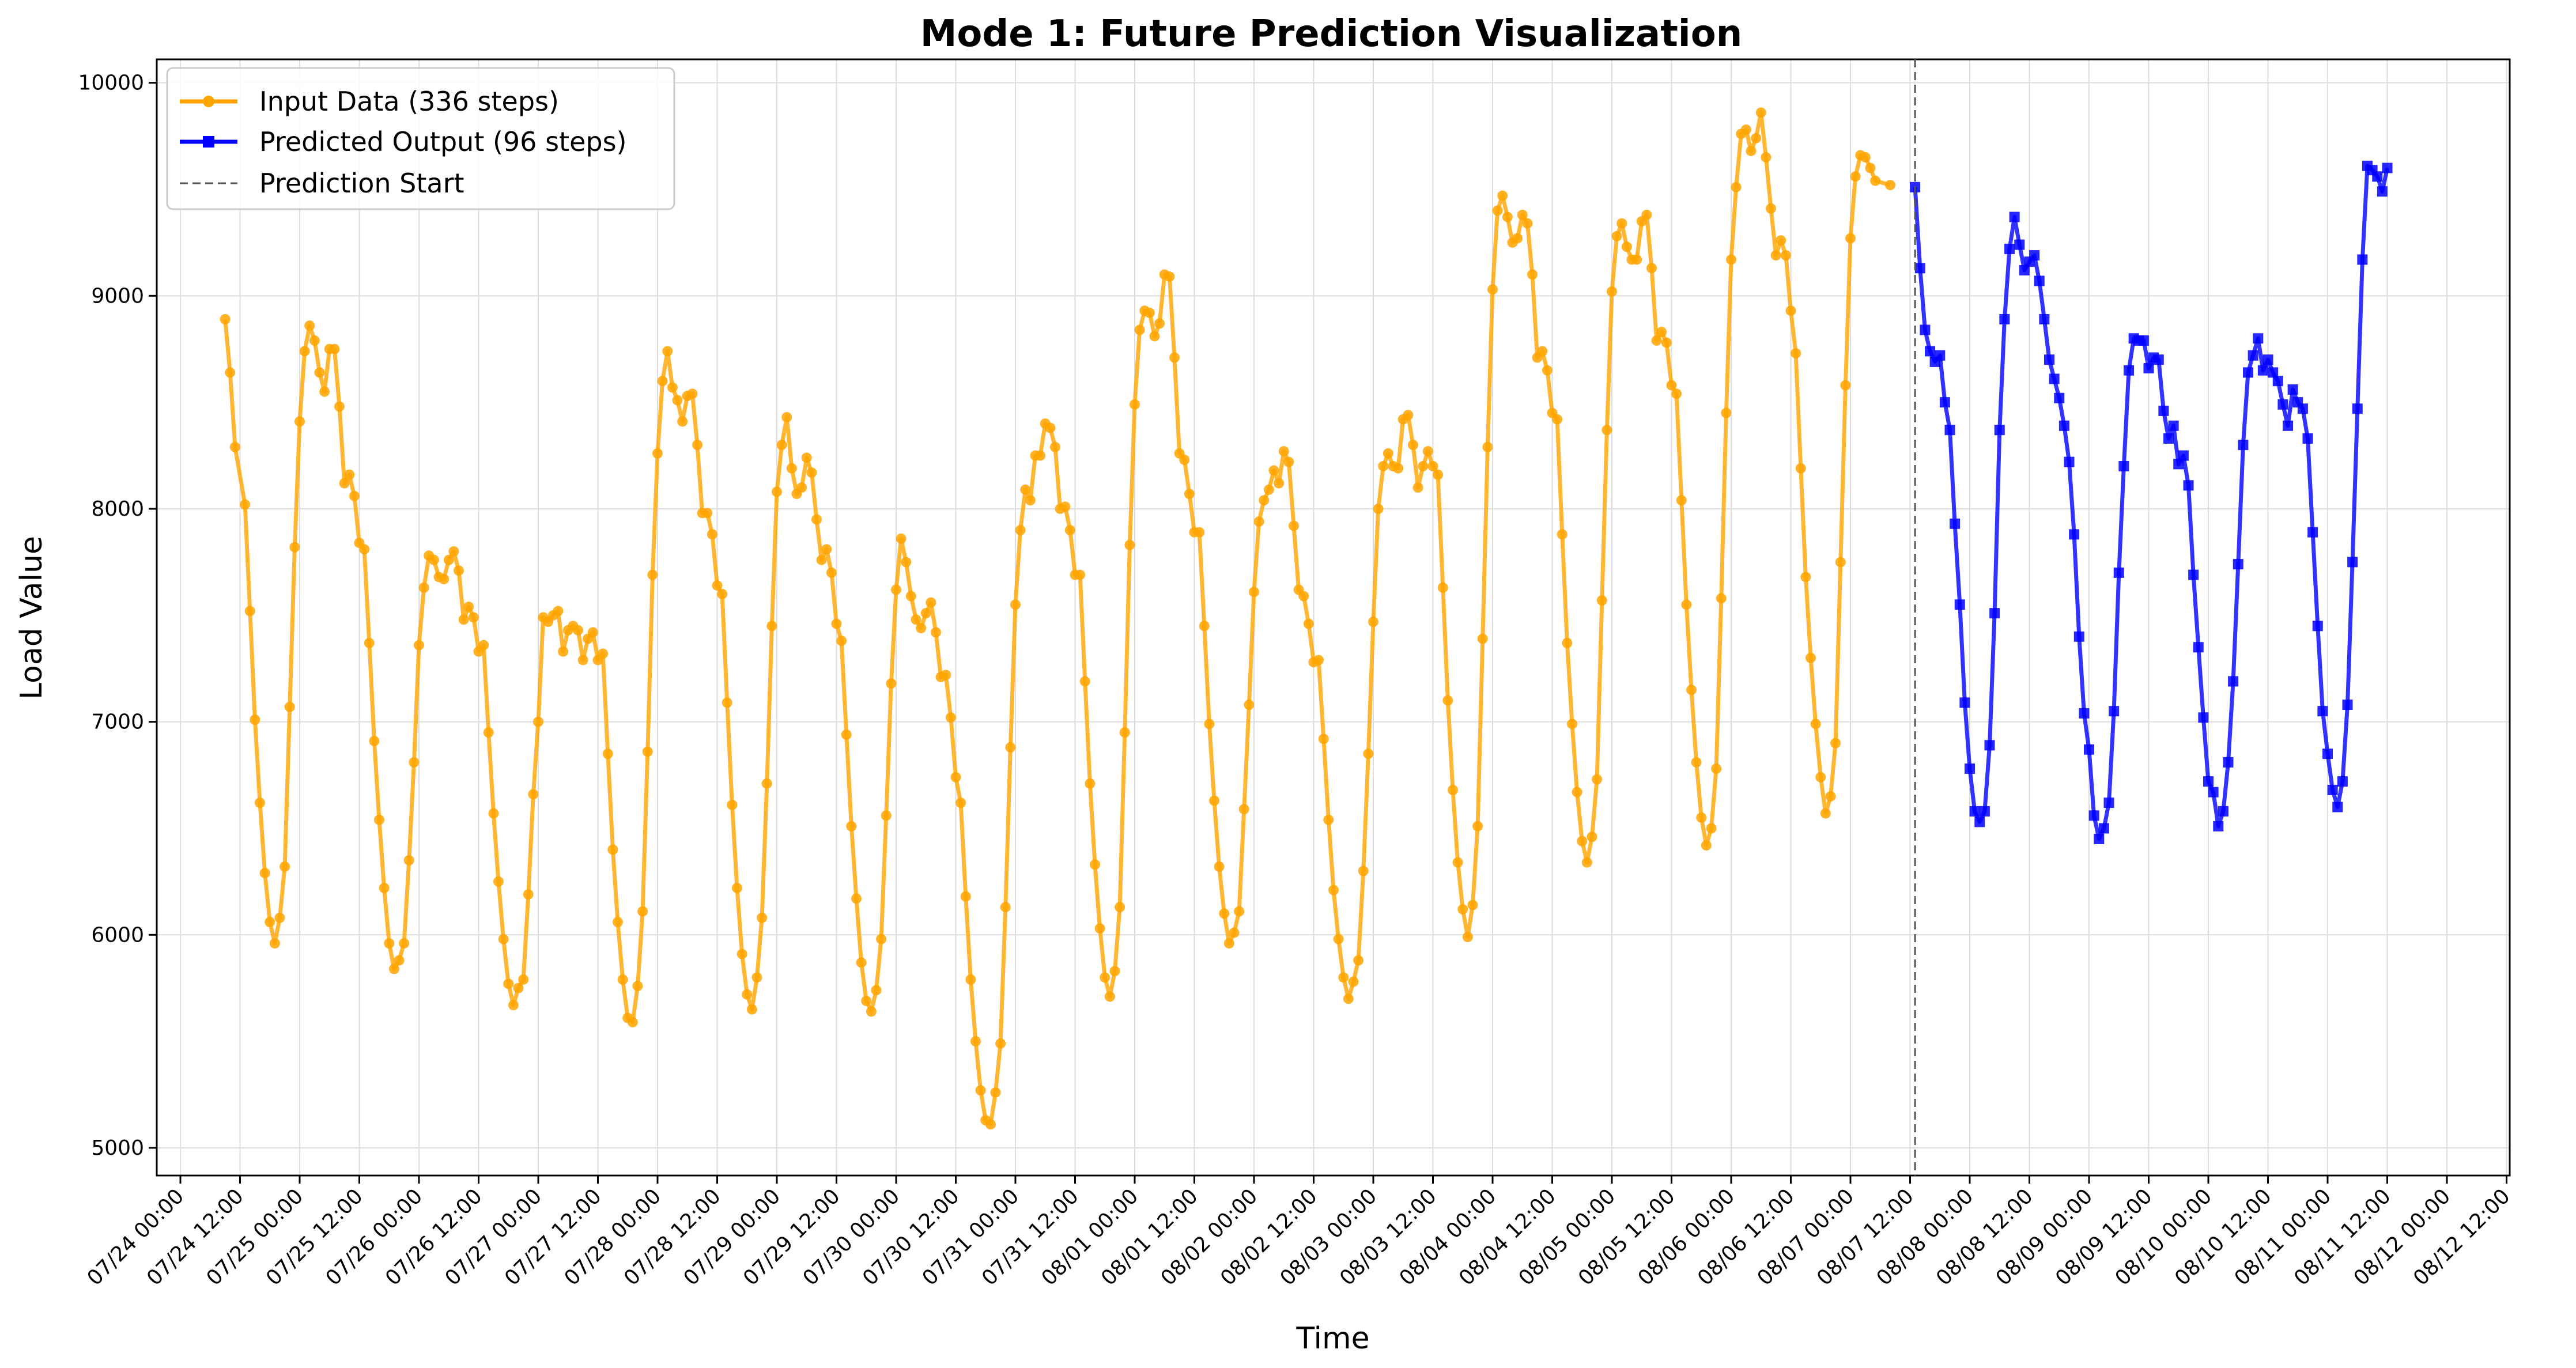 Image resolution: width=2576 pixels, height=1368 pixels. What do you see at coordinates (2151, 502) in the screenshot?
I see `series-predicted` at bounding box center [2151, 502].